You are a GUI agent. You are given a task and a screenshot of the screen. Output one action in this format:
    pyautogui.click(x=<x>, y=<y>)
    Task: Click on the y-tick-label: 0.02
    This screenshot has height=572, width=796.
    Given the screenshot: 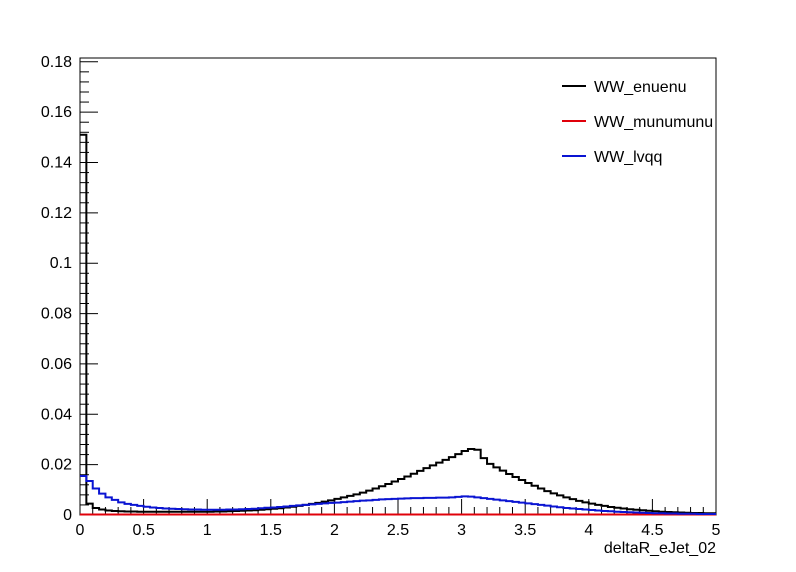 What is the action you would take?
    pyautogui.click(x=56, y=465)
    